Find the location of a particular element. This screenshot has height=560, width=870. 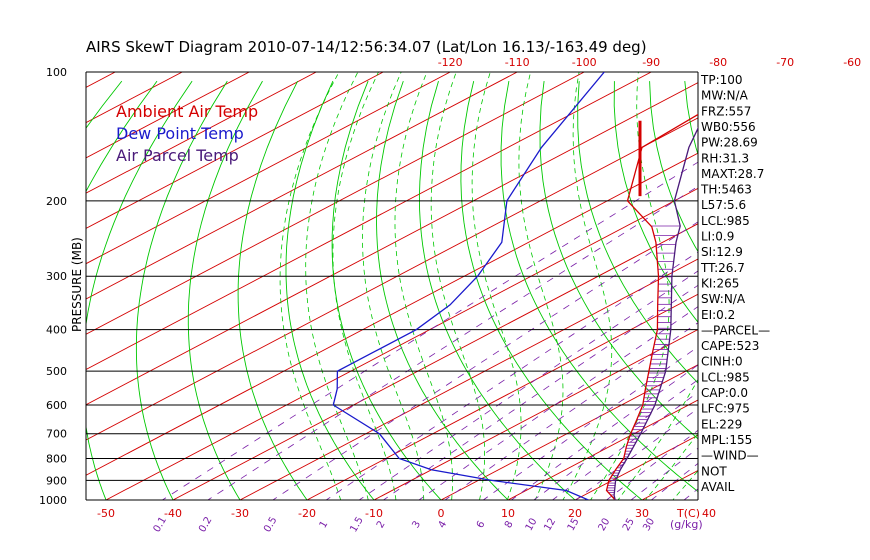

sounding-index-item: TP:100 is located at coordinates (721, 80).